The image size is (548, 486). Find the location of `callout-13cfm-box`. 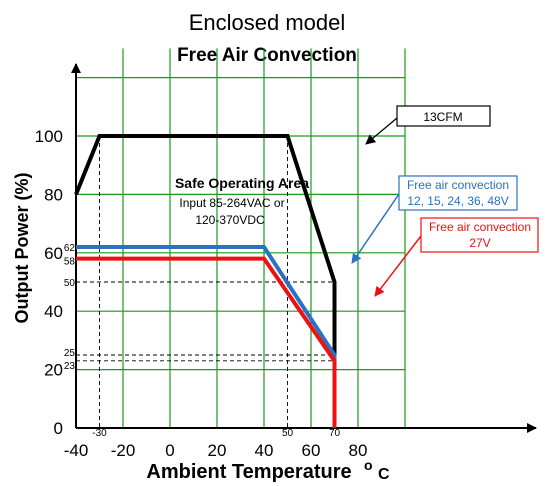

callout-13cfm-box is located at coordinates (443, 116).